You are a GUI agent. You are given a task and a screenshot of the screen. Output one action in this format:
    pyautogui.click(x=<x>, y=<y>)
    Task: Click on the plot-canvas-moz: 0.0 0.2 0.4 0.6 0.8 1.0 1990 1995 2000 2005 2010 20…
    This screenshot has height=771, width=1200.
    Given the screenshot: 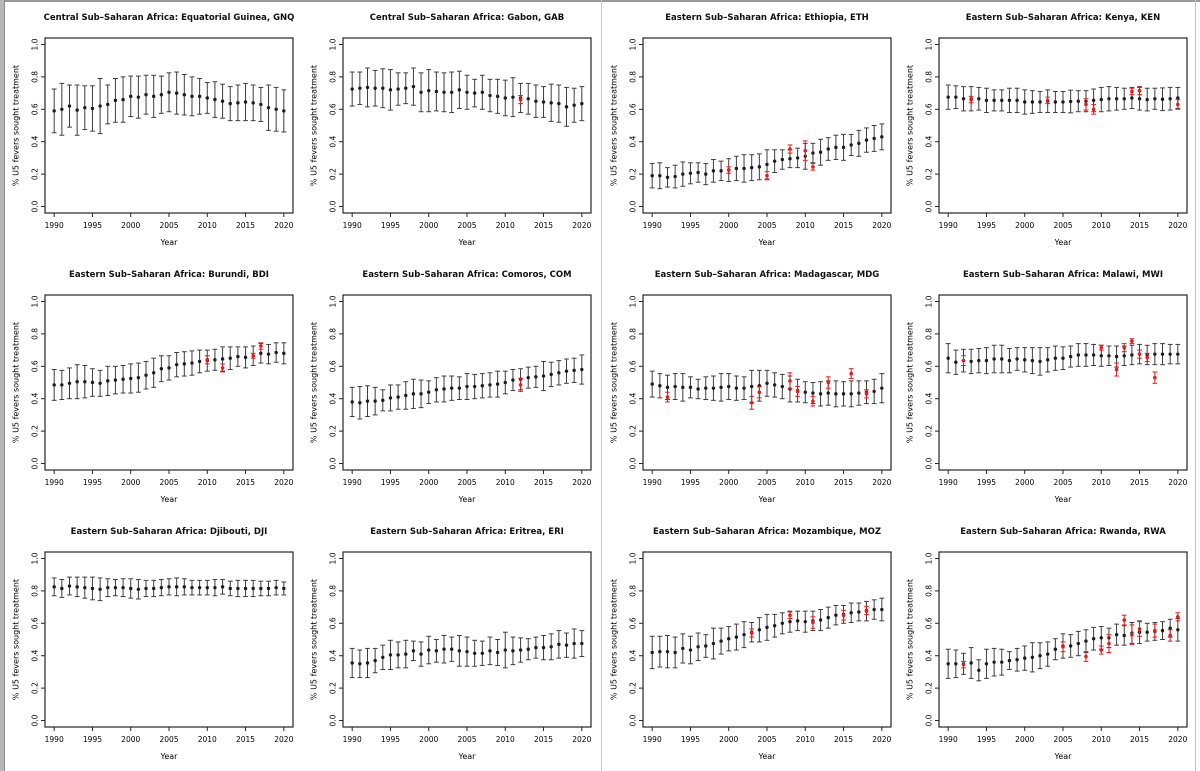 What is the action you would take?
    pyautogui.click(x=751, y=656)
    